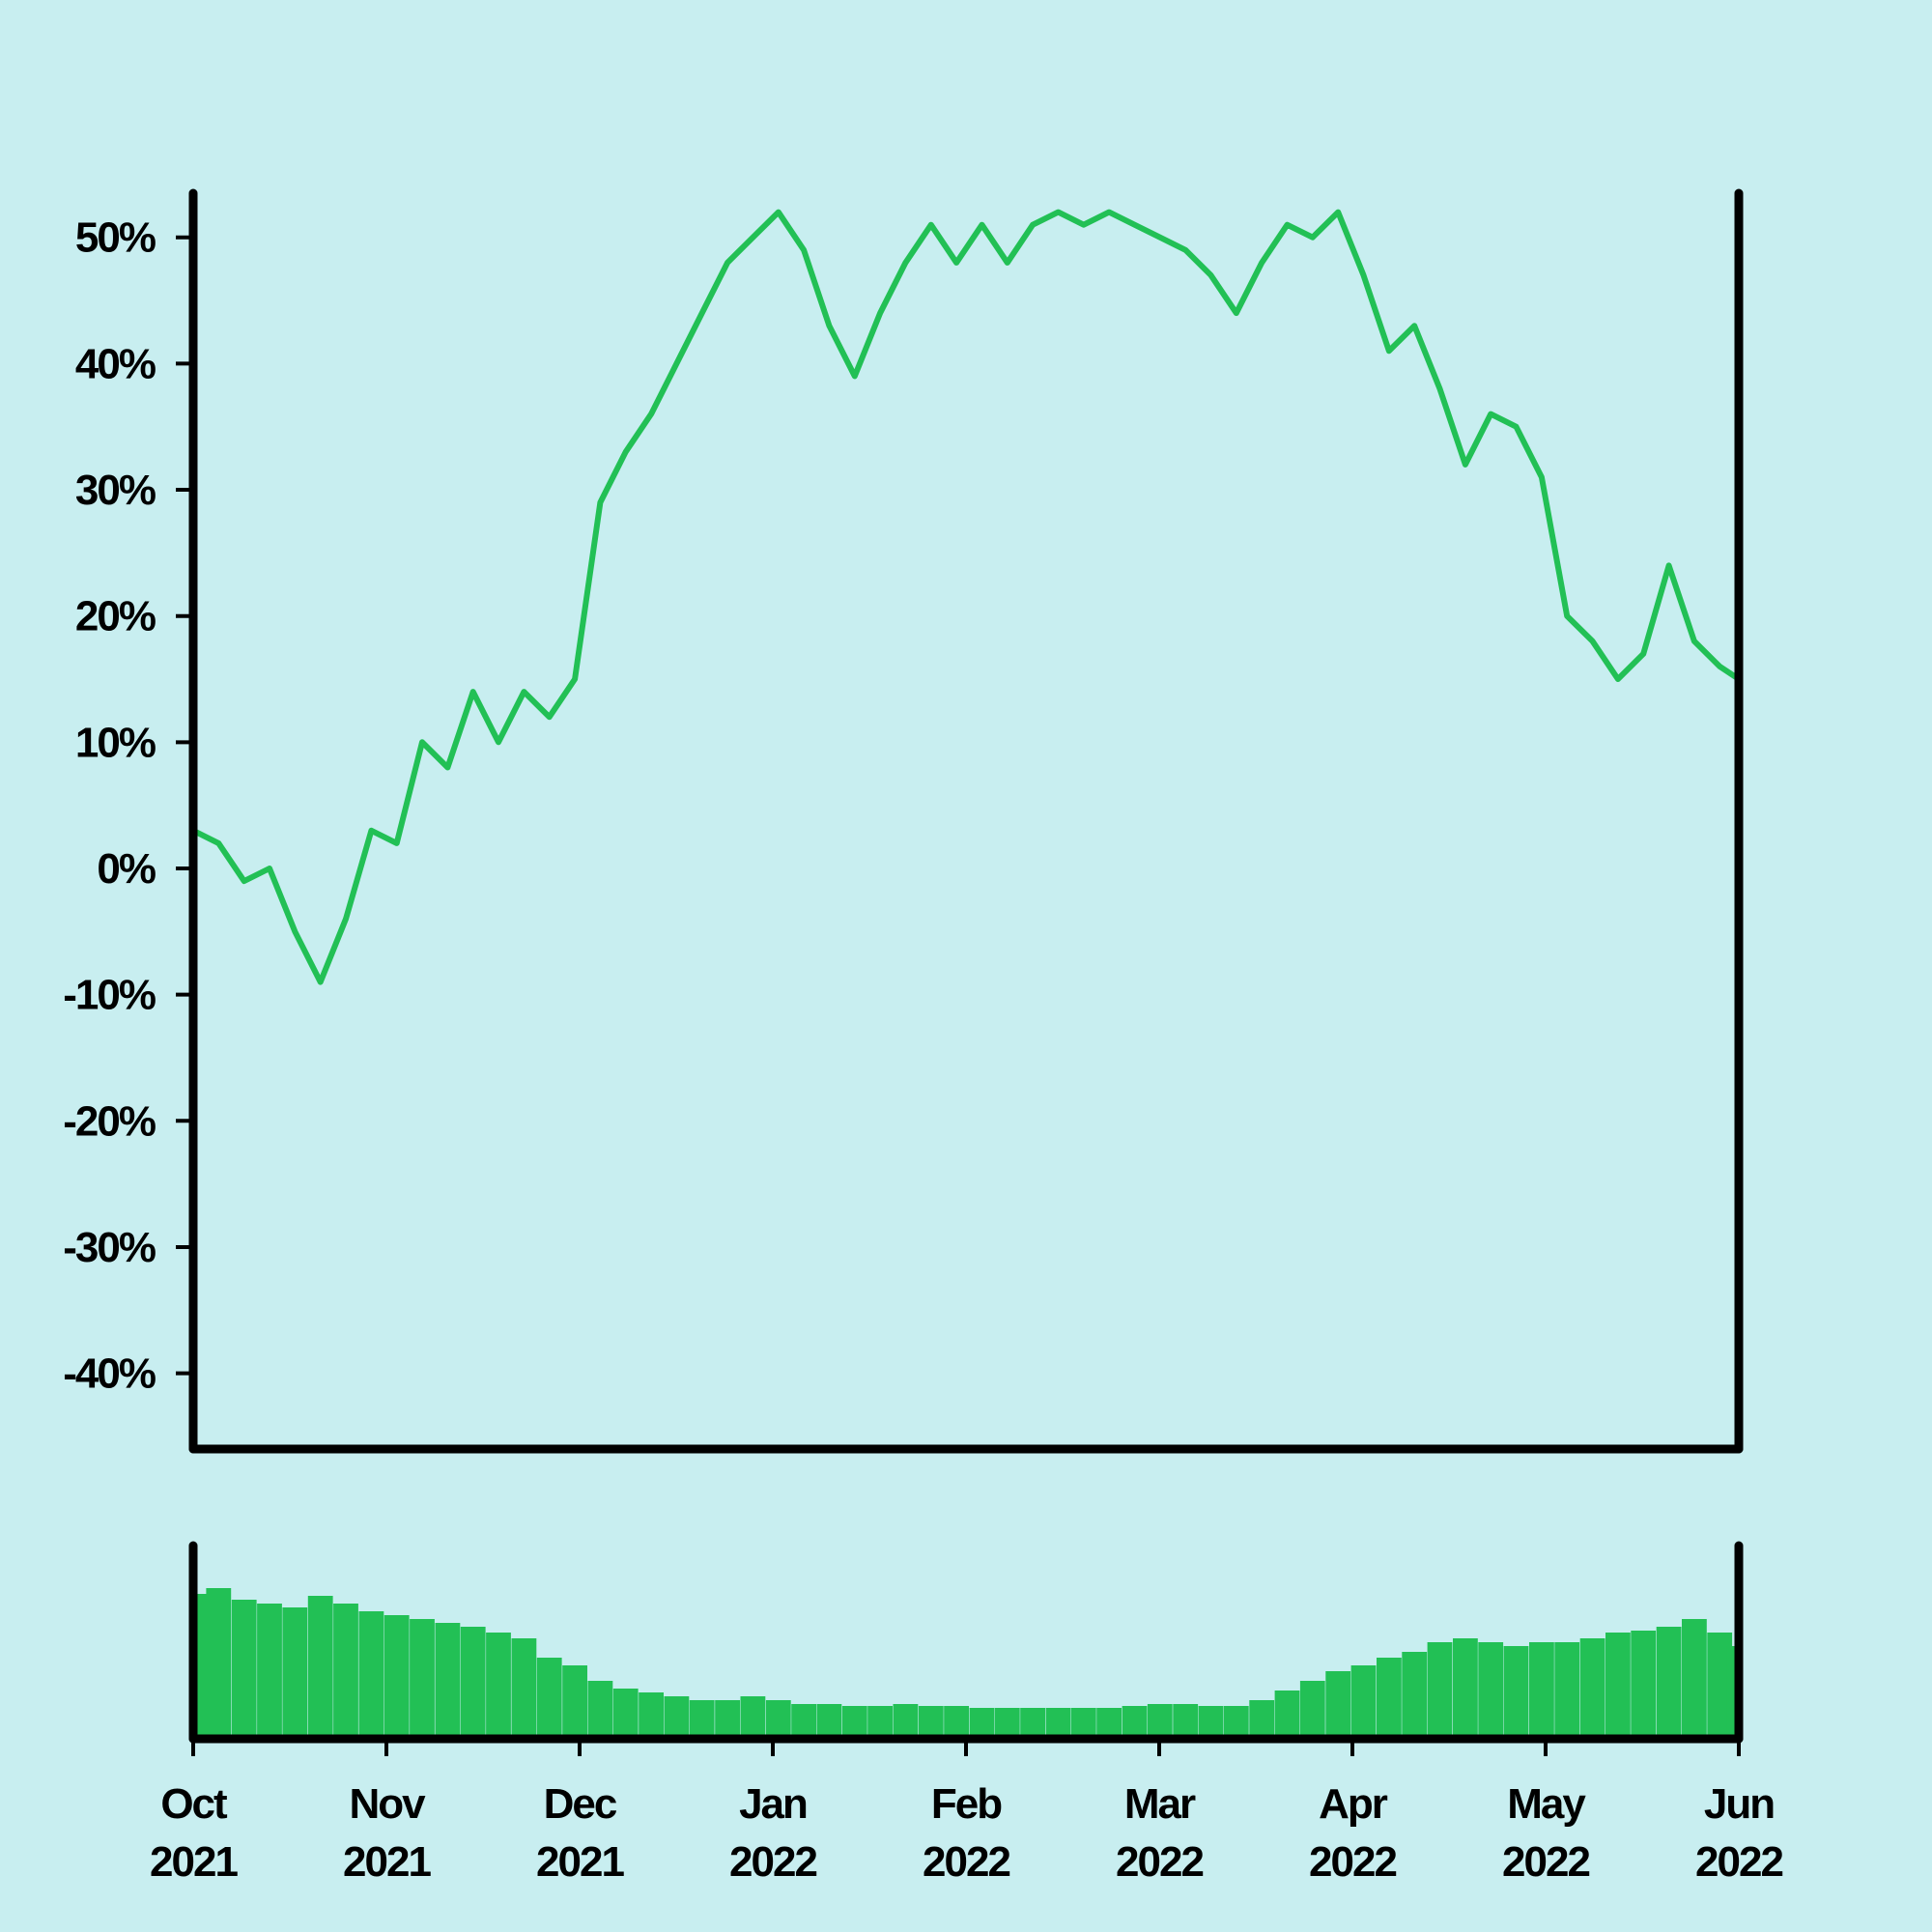 This screenshot has height=1932, width=1932. What do you see at coordinates (1353, 1804) in the screenshot?
I see `x-tick-label-month: Apr` at bounding box center [1353, 1804].